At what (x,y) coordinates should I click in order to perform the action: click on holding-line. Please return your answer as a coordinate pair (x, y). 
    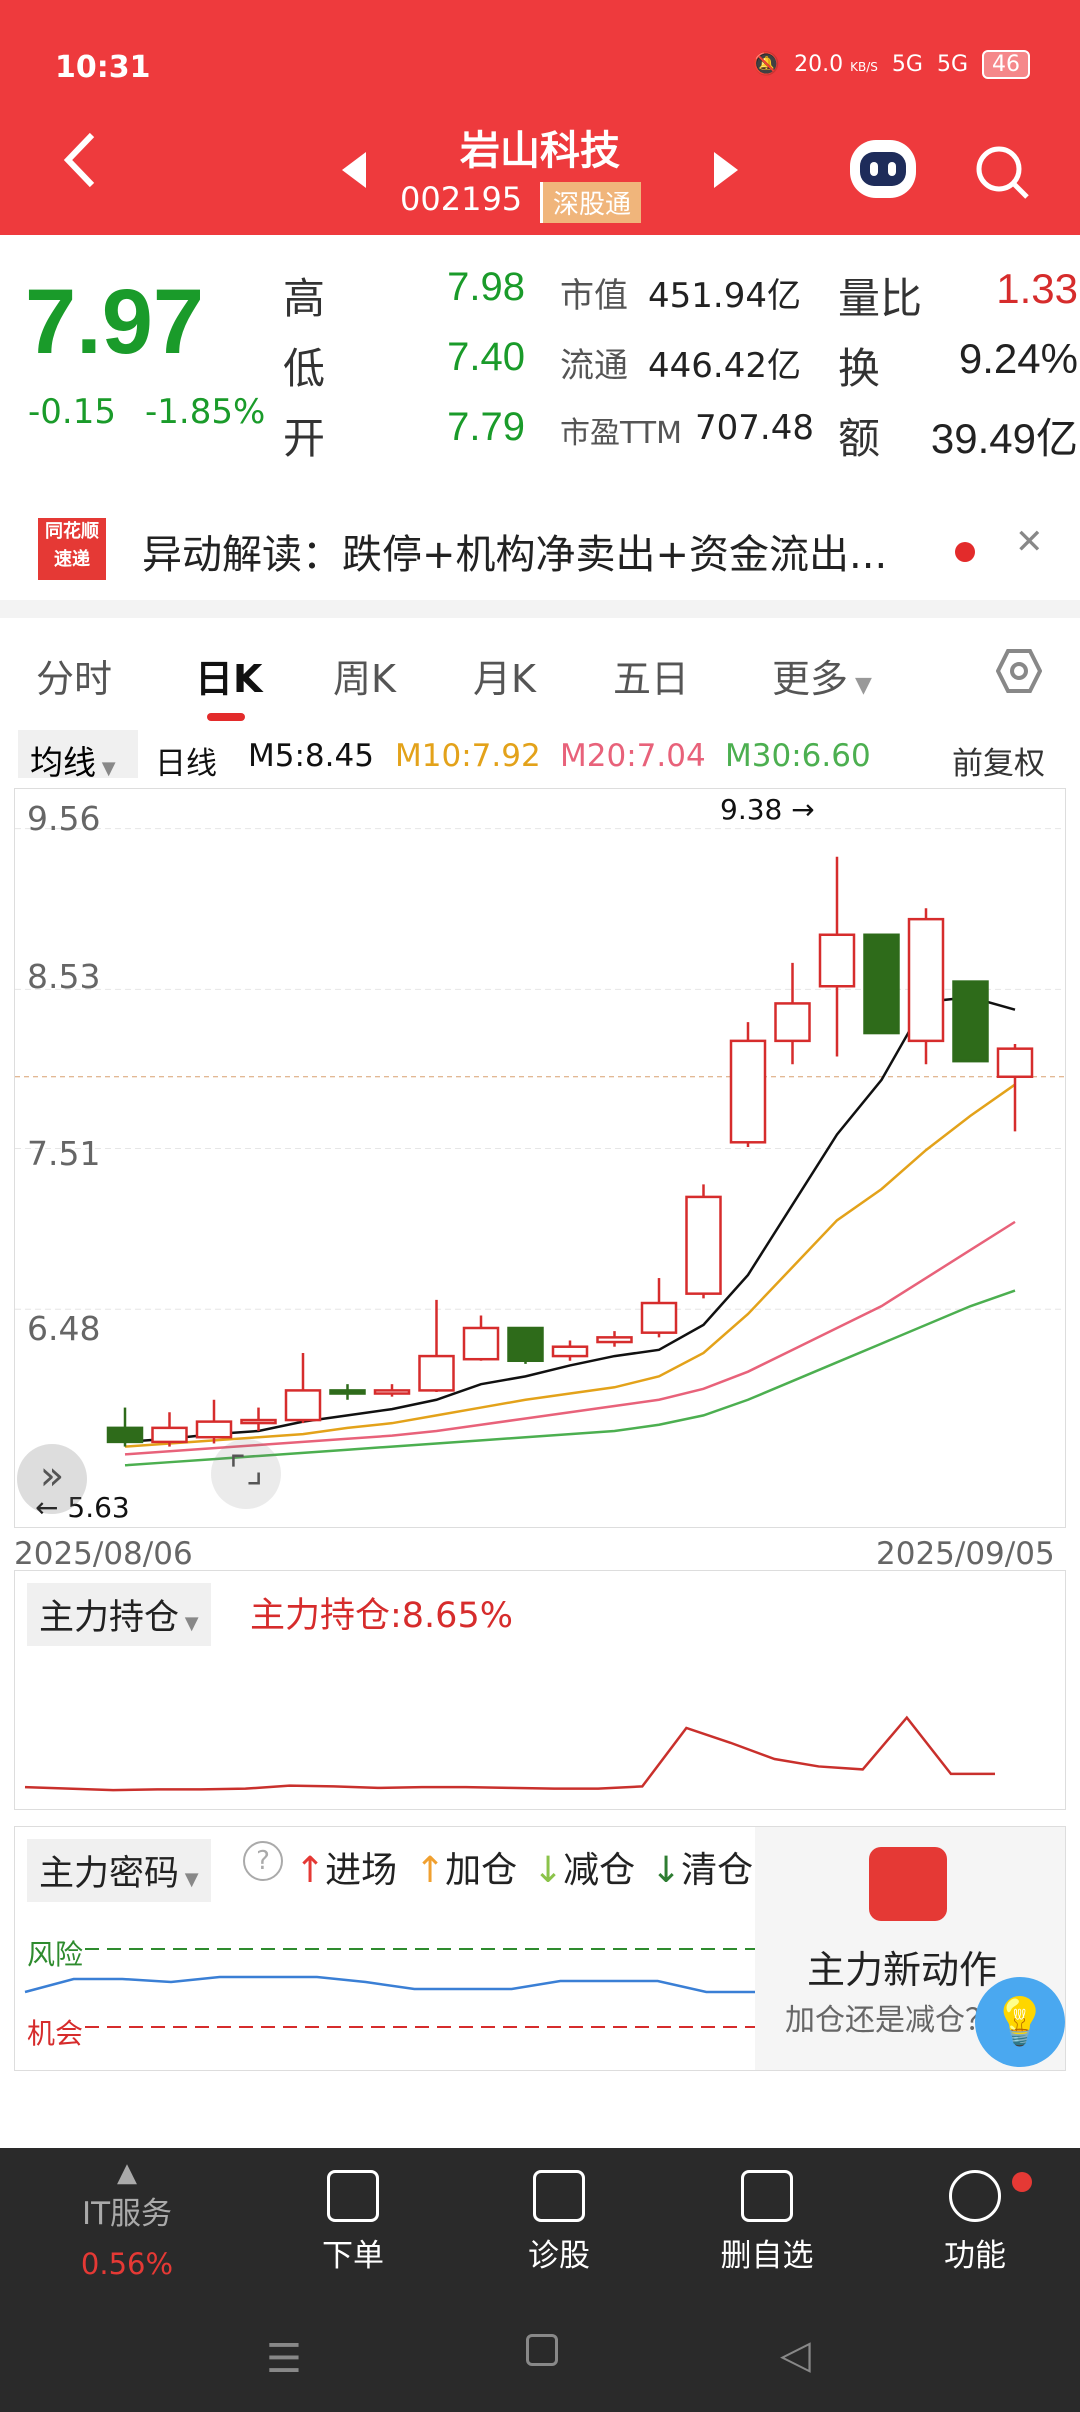
    Looking at the image, I should click on (509, 1753).